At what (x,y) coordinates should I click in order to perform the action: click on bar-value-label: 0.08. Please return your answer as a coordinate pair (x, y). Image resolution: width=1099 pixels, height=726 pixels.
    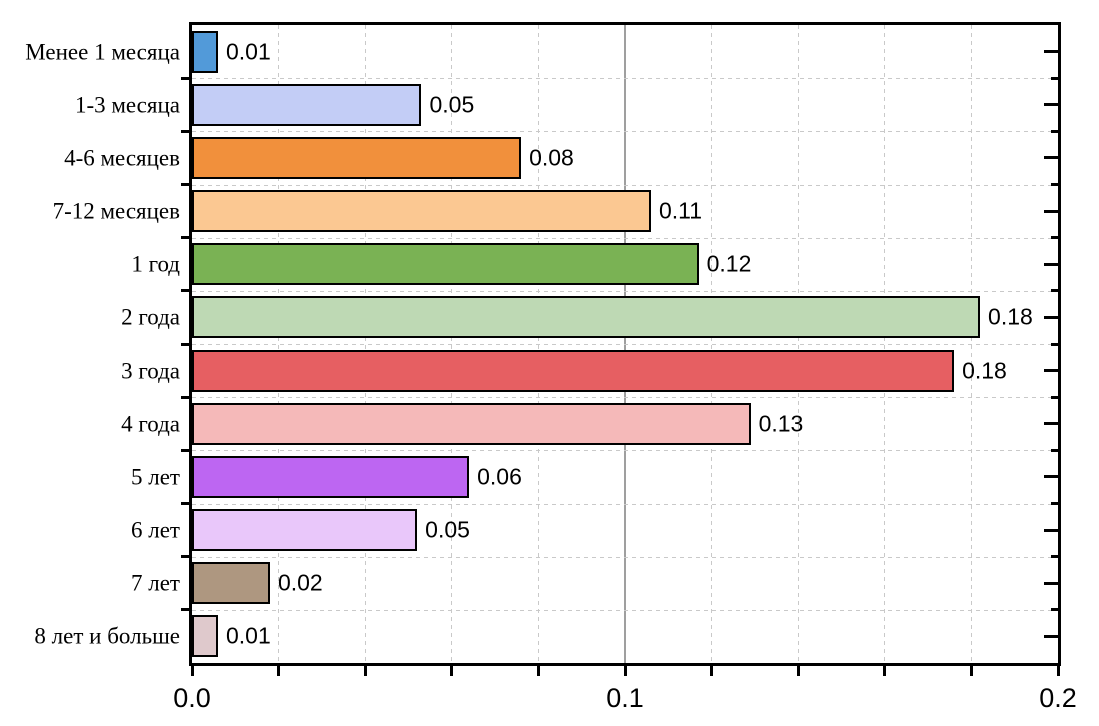
    Looking at the image, I should click on (551, 157).